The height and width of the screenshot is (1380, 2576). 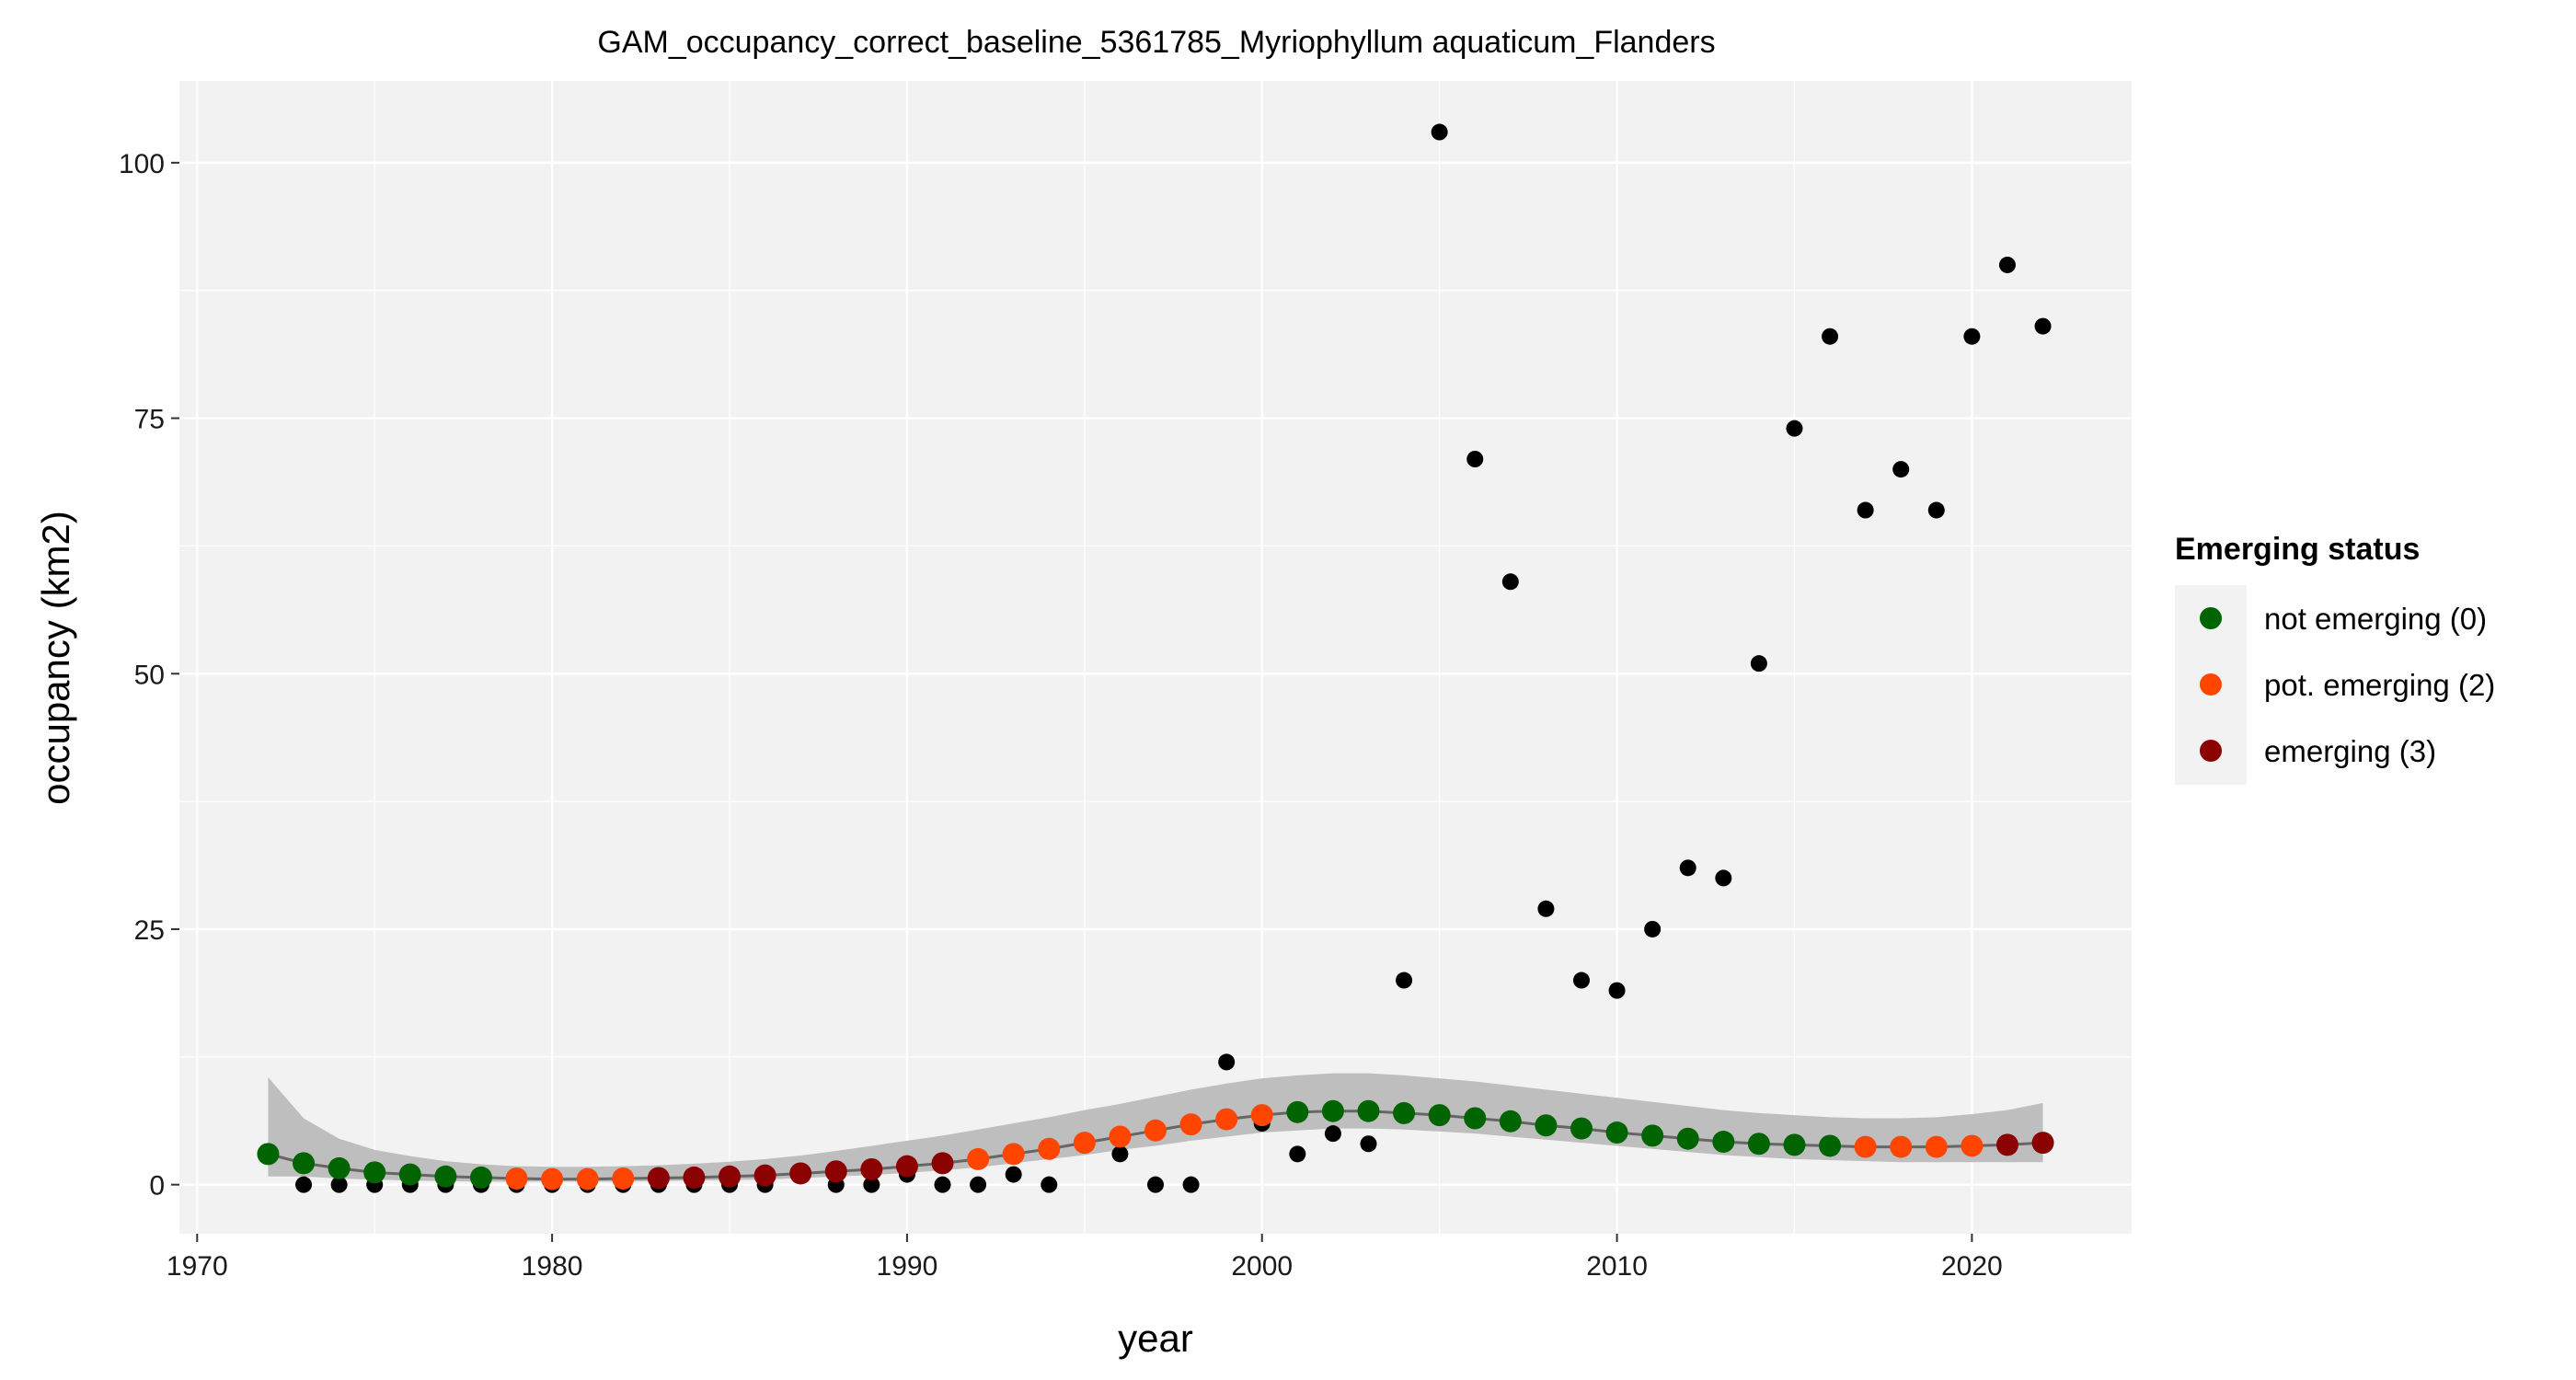 I want to click on fitted-points-layer, so click(x=1155, y=1144).